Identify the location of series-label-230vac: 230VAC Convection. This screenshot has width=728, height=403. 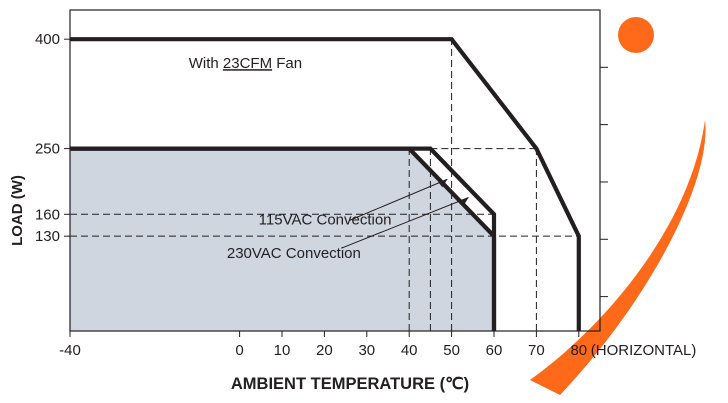
(294, 253).